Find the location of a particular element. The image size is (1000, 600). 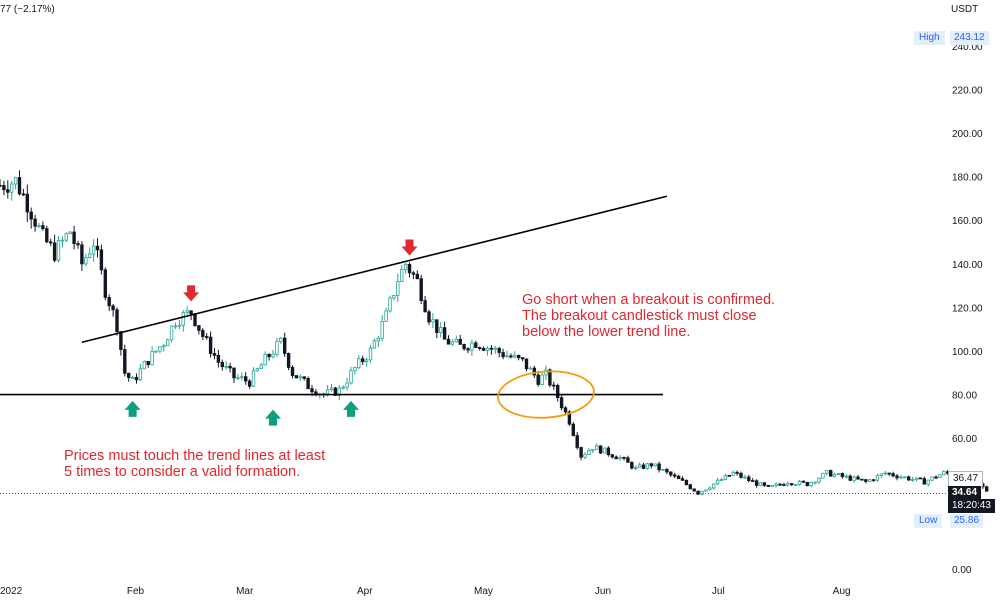

trendline-upper is located at coordinates (374, 269).